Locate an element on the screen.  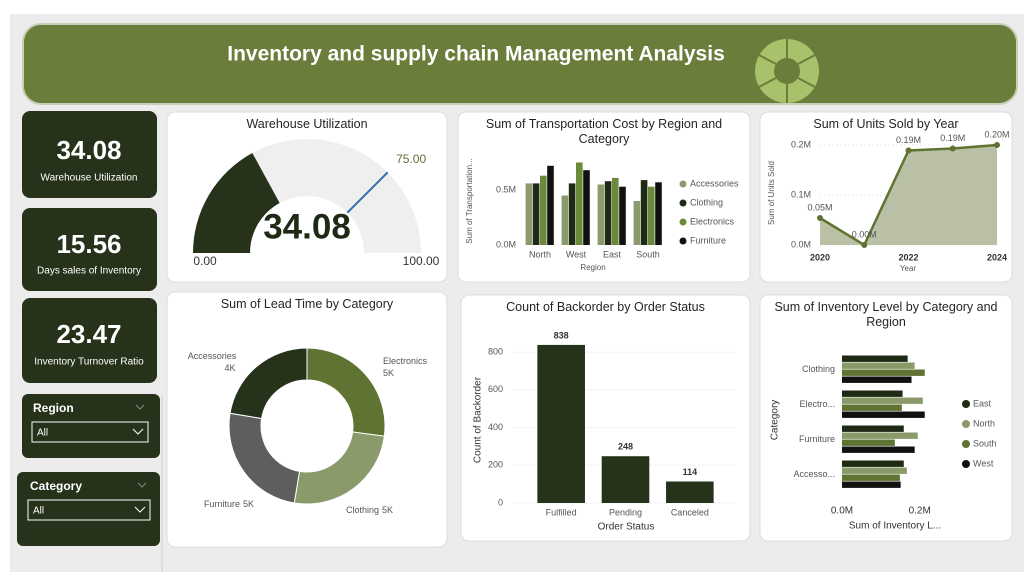
x-tick-label: 0.0M is located at coordinates (842, 511).